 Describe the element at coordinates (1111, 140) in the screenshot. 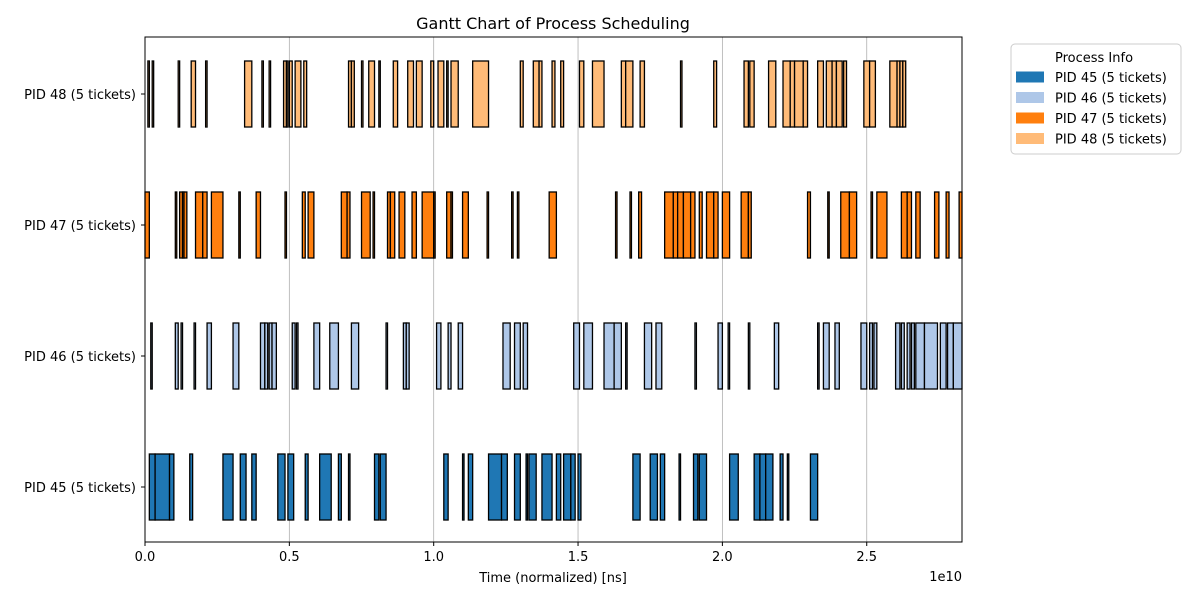

I see `legend-entry-label: PID 48 (5 tickets)` at that location.